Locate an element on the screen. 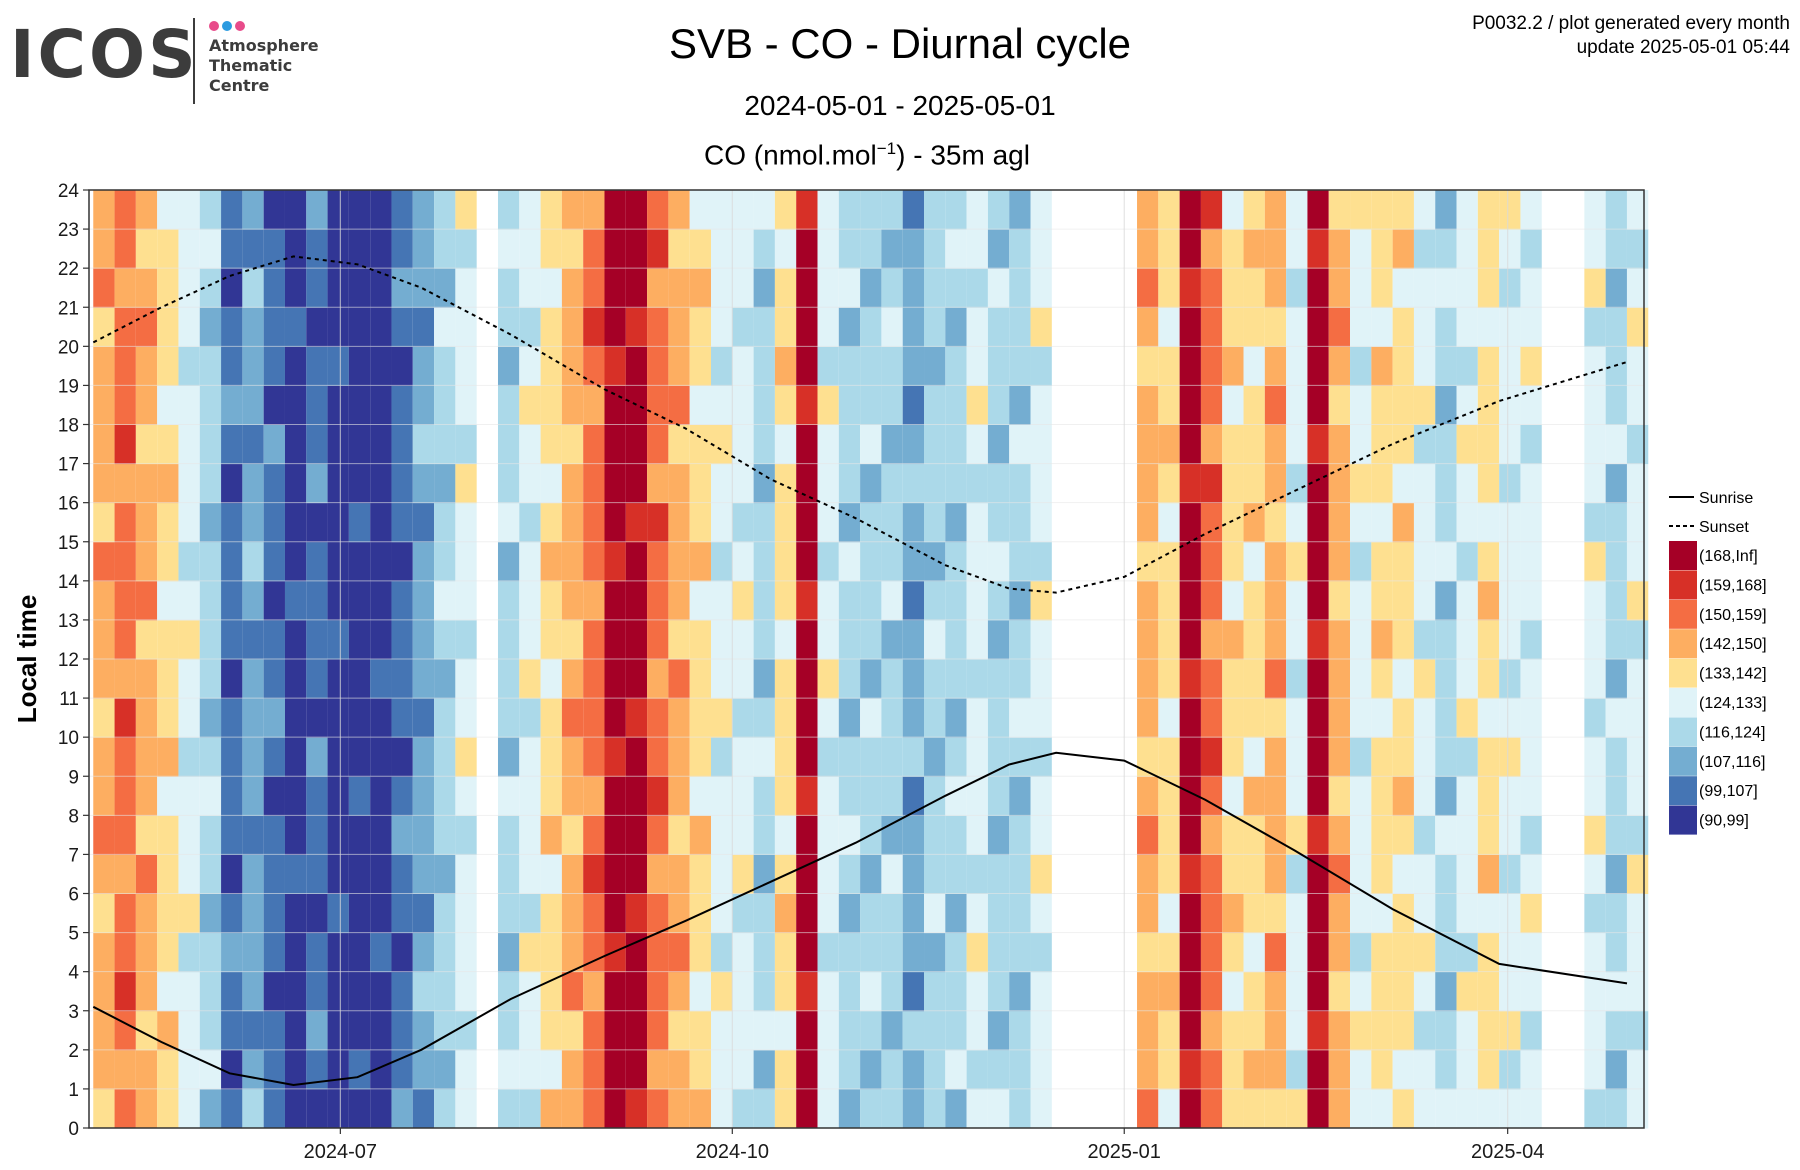 The image size is (1800, 1170). x-tick-label: 2025-01 is located at coordinates (1124, 1152).